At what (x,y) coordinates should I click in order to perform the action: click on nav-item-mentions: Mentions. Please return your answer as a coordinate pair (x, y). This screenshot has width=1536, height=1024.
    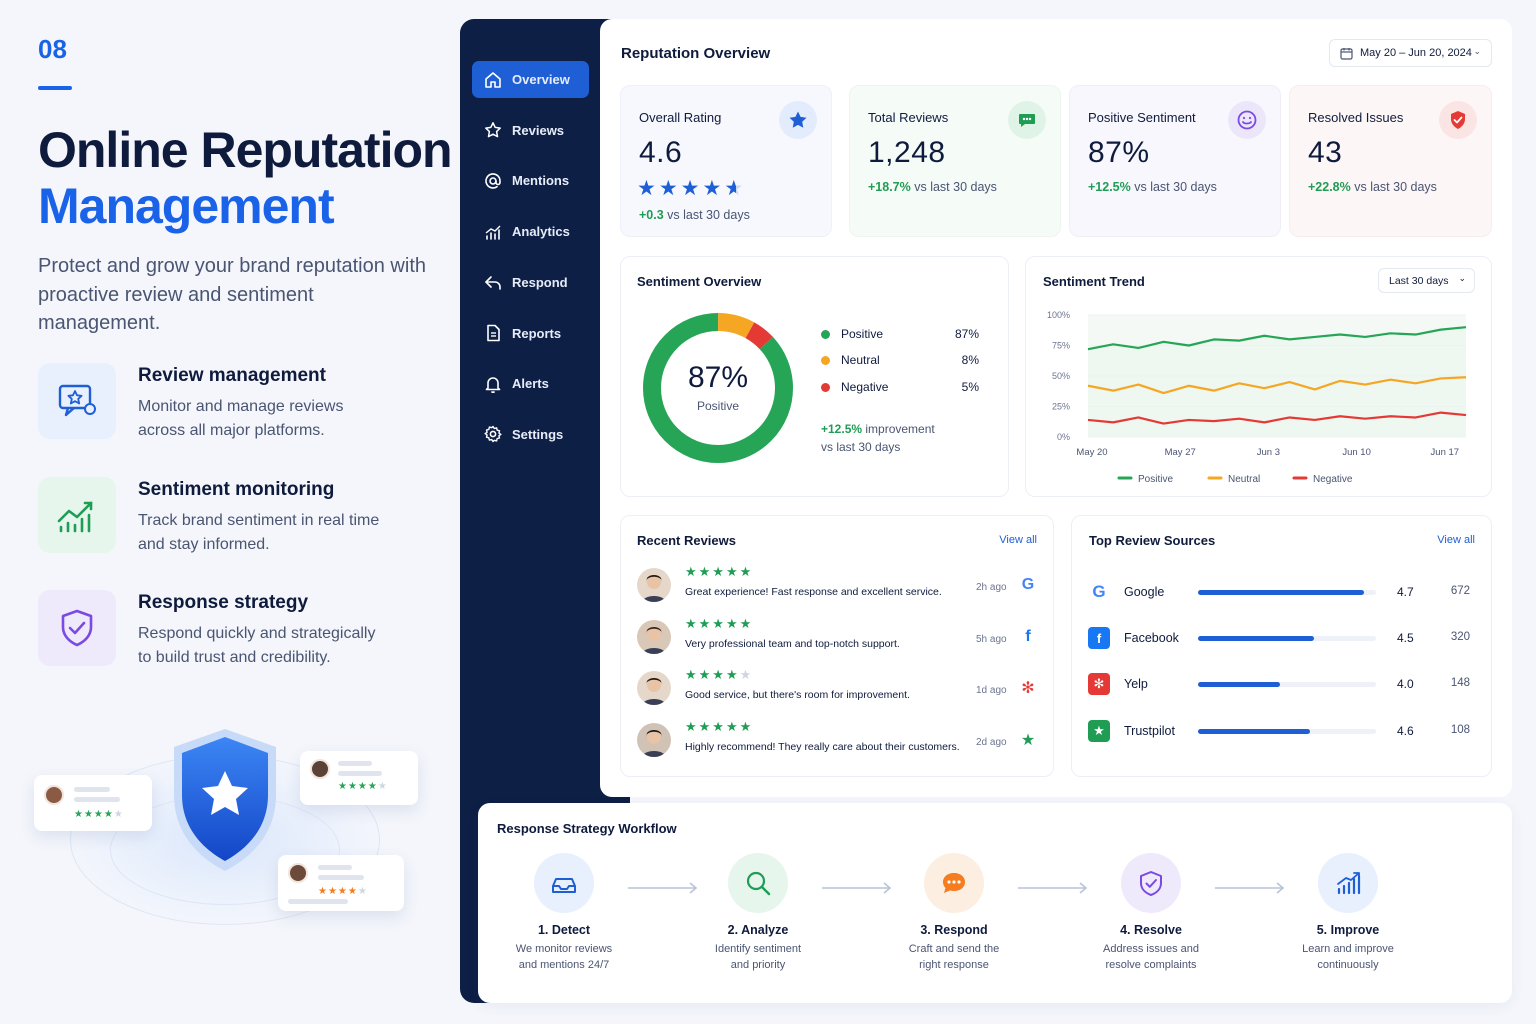
    Looking at the image, I should click on (530, 180).